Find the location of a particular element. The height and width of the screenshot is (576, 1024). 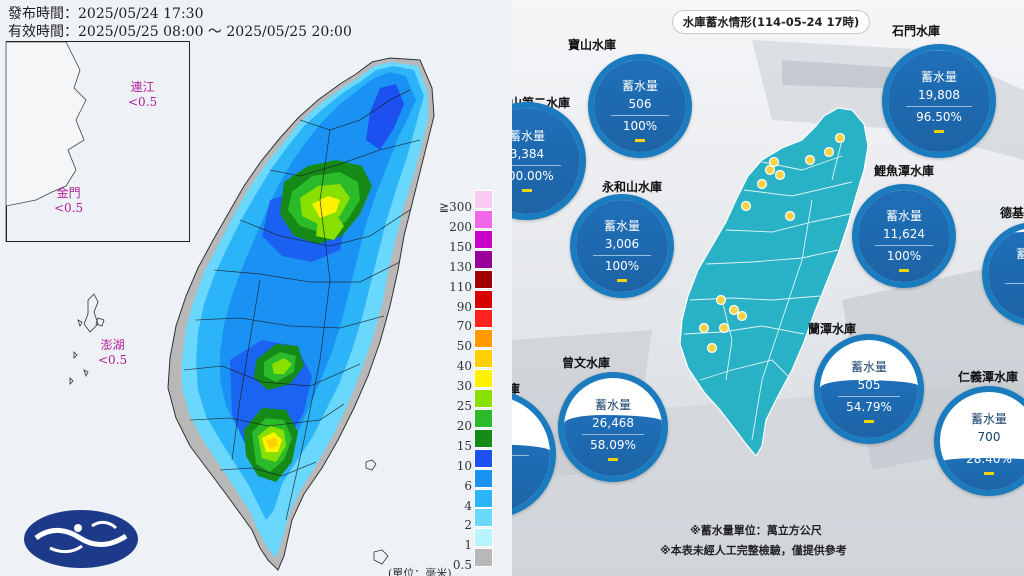

reservoir-gauge: 蓄水量 505 54.79% is located at coordinates (869, 389).